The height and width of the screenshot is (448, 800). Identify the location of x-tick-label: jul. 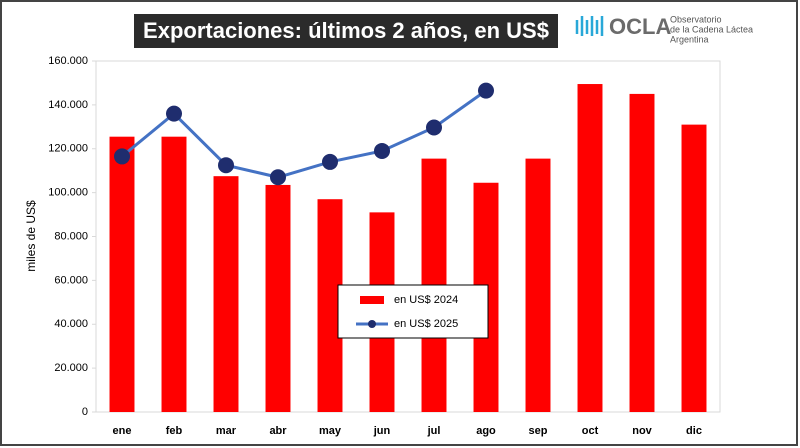
(434, 431).